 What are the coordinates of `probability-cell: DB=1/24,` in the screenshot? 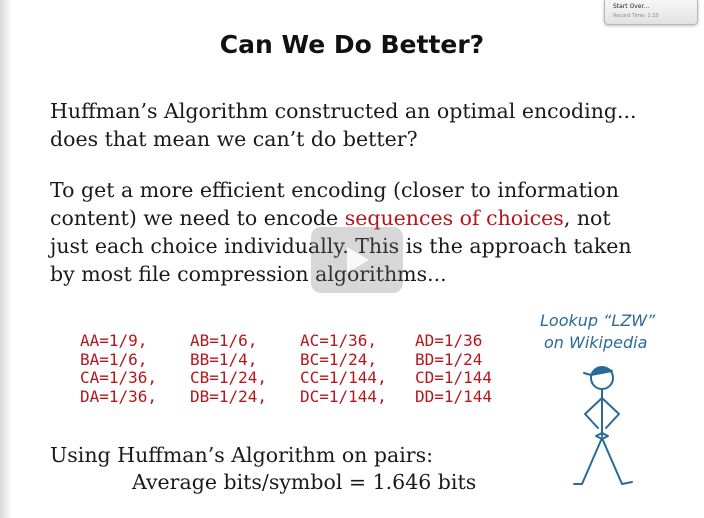 It's located at (229, 396).